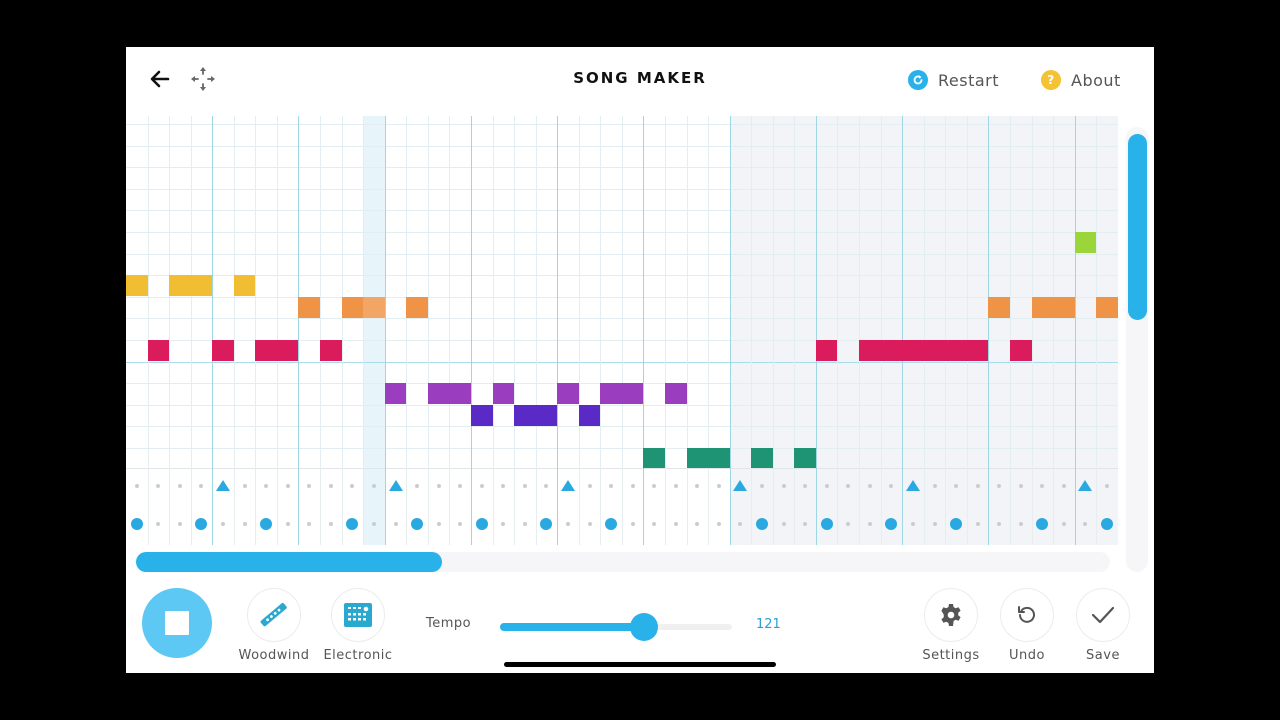 This screenshot has height=720, width=1280. What do you see at coordinates (1137, 227) in the screenshot?
I see `vertical-scrollbar-thumb` at bounding box center [1137, 227].